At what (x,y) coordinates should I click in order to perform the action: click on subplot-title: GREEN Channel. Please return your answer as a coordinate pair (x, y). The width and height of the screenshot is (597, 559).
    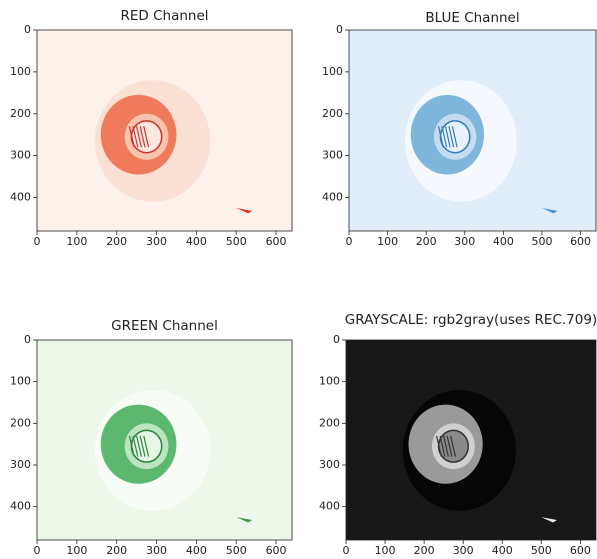
    Looking at the image, I should click on (164, 326).